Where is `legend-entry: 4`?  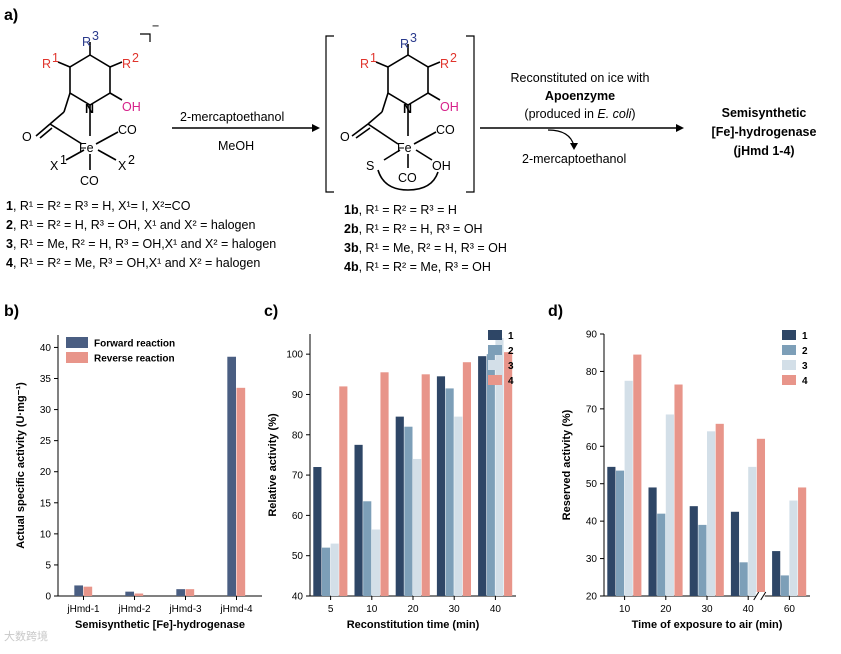
legend-entry: 4 is located at coordinates (805, 381).